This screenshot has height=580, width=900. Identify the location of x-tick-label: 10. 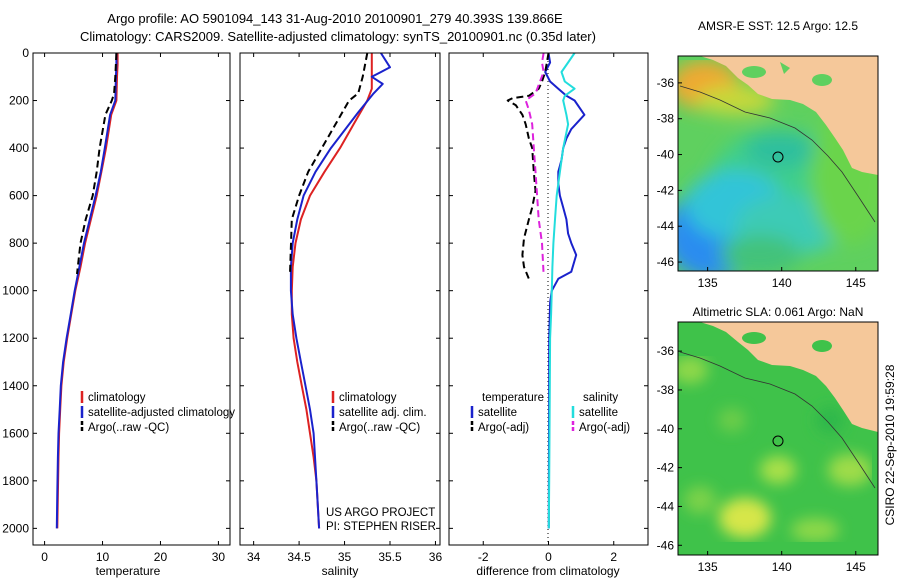
(103, 557).